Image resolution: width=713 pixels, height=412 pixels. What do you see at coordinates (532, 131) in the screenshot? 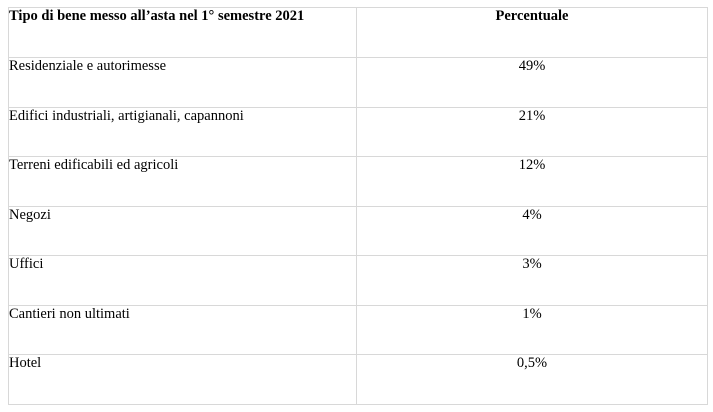
I see `percentage-cell: 21%` at bounding box center [532, 131].